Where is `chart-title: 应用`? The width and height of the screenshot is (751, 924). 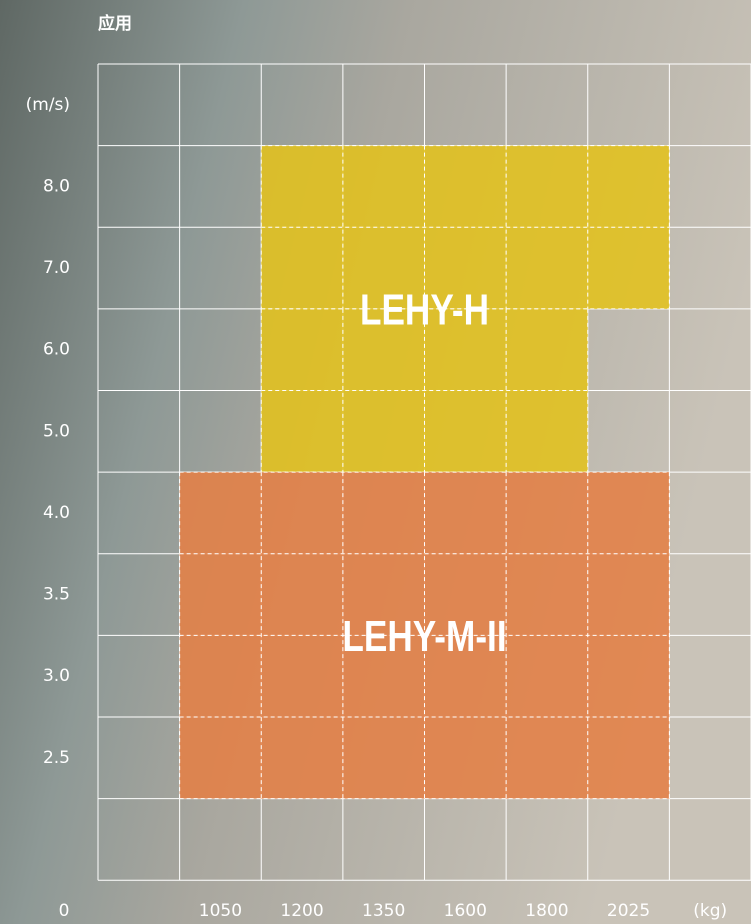 chart-title: 应用 is located at coordinates (115, 23).